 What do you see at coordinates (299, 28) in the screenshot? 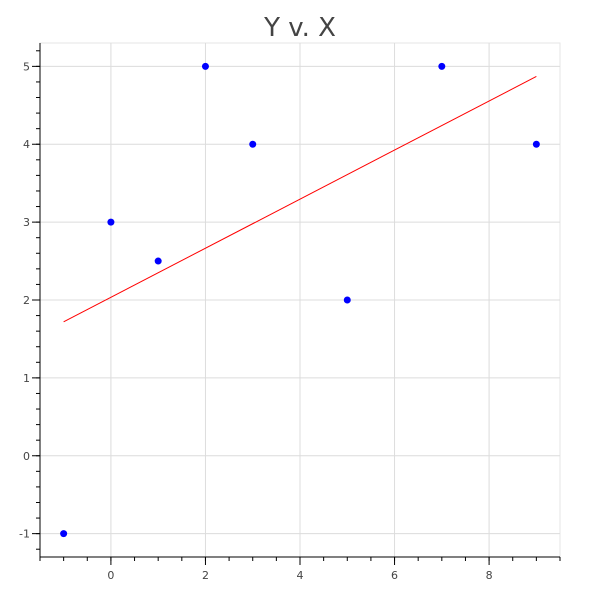
I see `chart-title: Y v. X` at bounding box center [299, 28].